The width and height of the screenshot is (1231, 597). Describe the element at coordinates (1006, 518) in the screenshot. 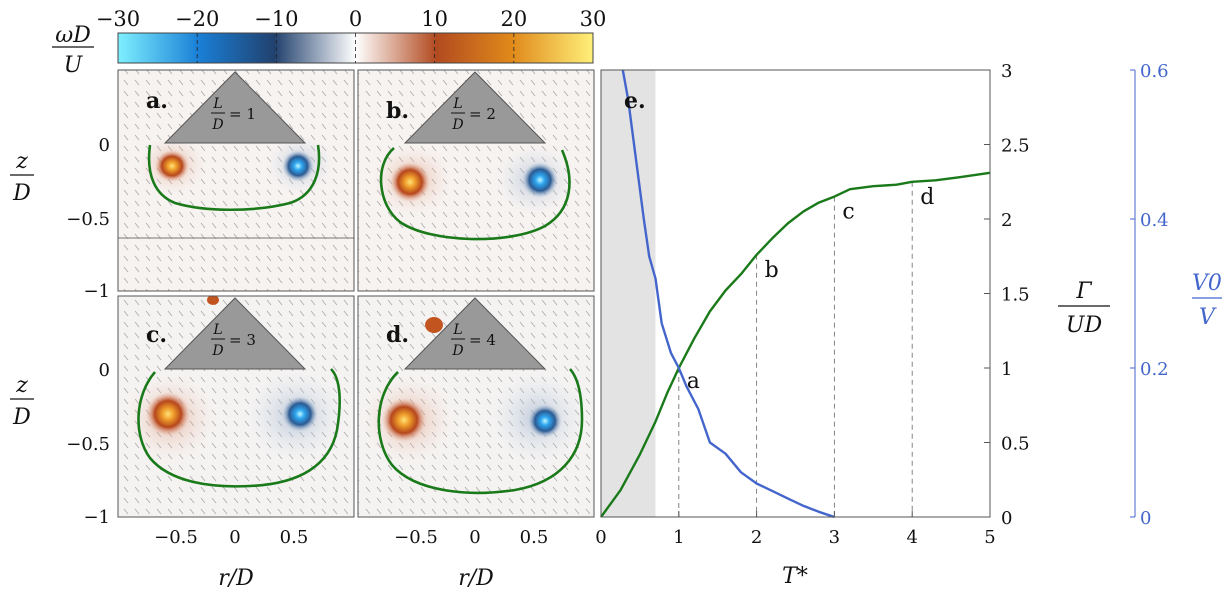

I see `left-y-tick-label: 0` at that location.